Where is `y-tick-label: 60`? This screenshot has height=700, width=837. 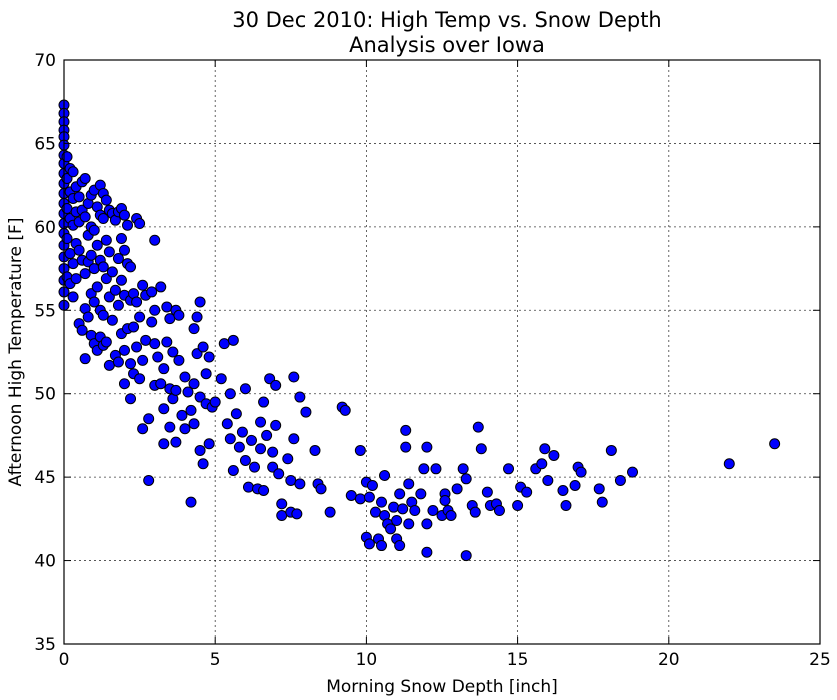 y-tick-label: 60 is located at coordinates (45, 228).